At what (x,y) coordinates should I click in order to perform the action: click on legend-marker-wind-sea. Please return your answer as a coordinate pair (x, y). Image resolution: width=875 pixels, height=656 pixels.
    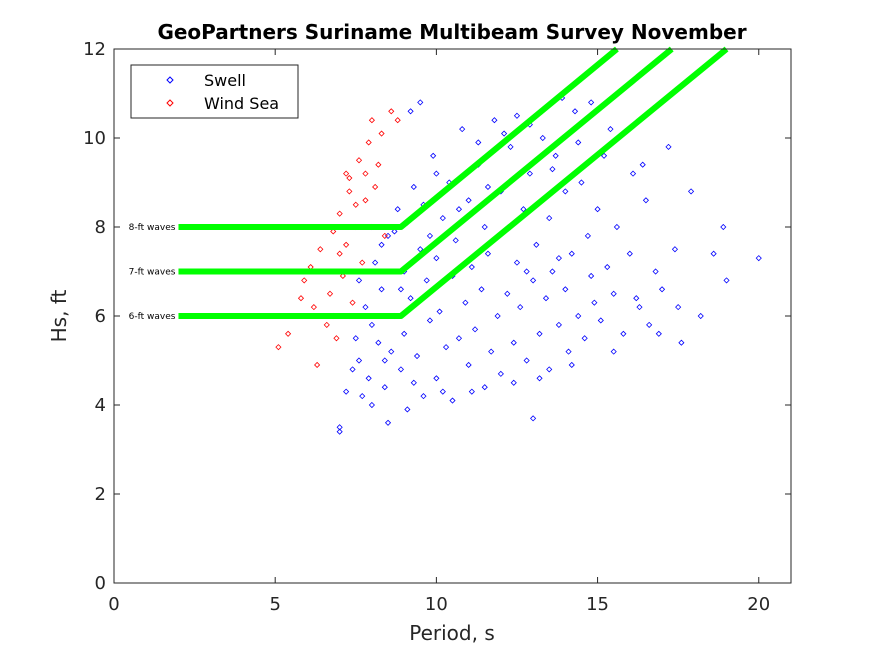
    Looking at the image, I should click on (170, 103).